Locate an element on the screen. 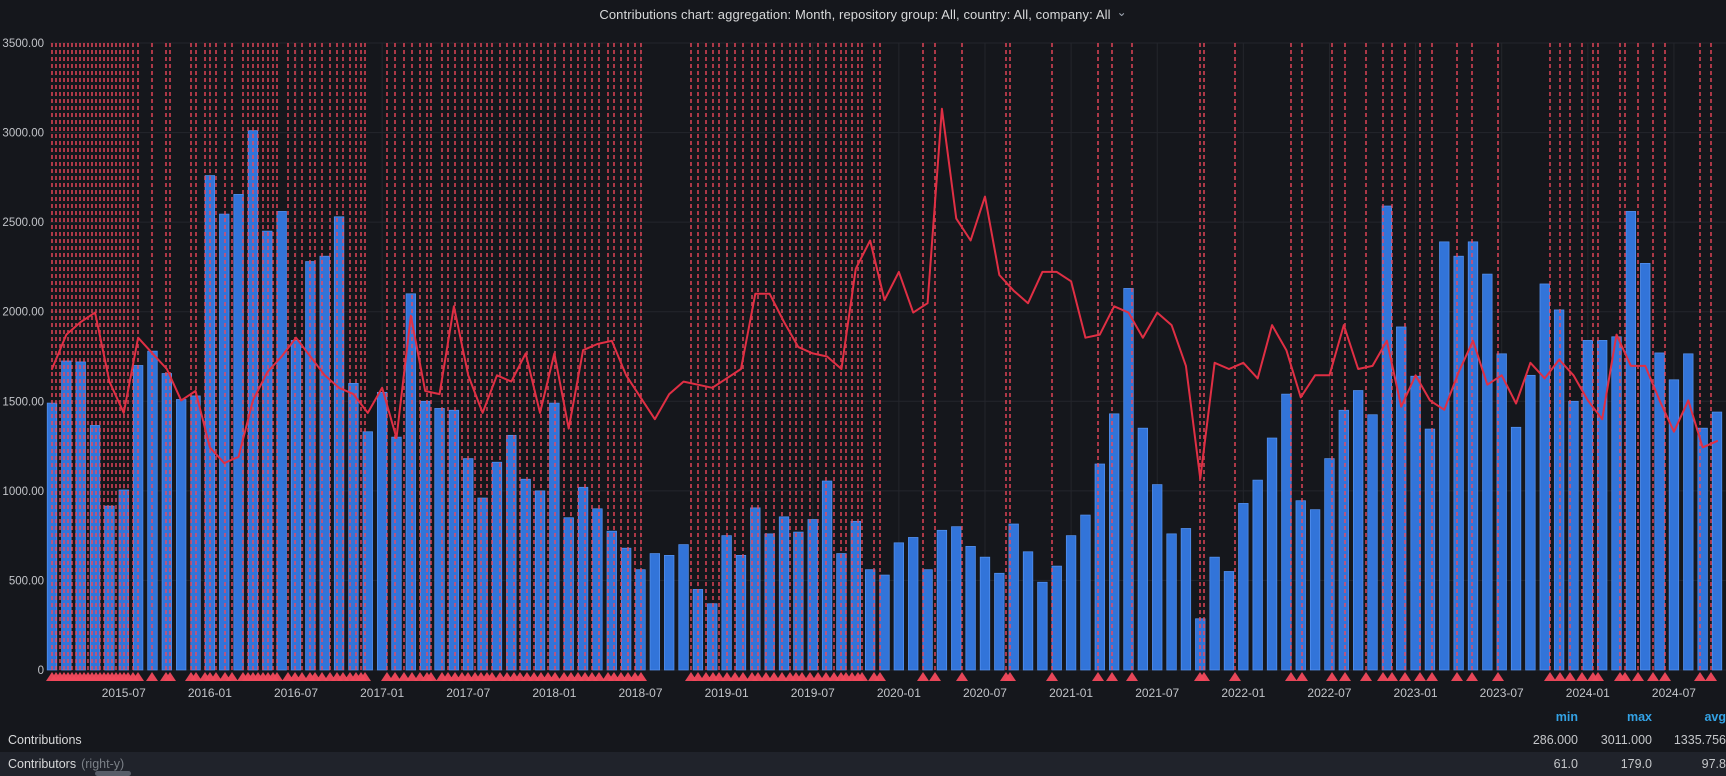 This screenshot has height=776, width=1726. legend-series-label: Contributions is located at coordinates (45, 740).